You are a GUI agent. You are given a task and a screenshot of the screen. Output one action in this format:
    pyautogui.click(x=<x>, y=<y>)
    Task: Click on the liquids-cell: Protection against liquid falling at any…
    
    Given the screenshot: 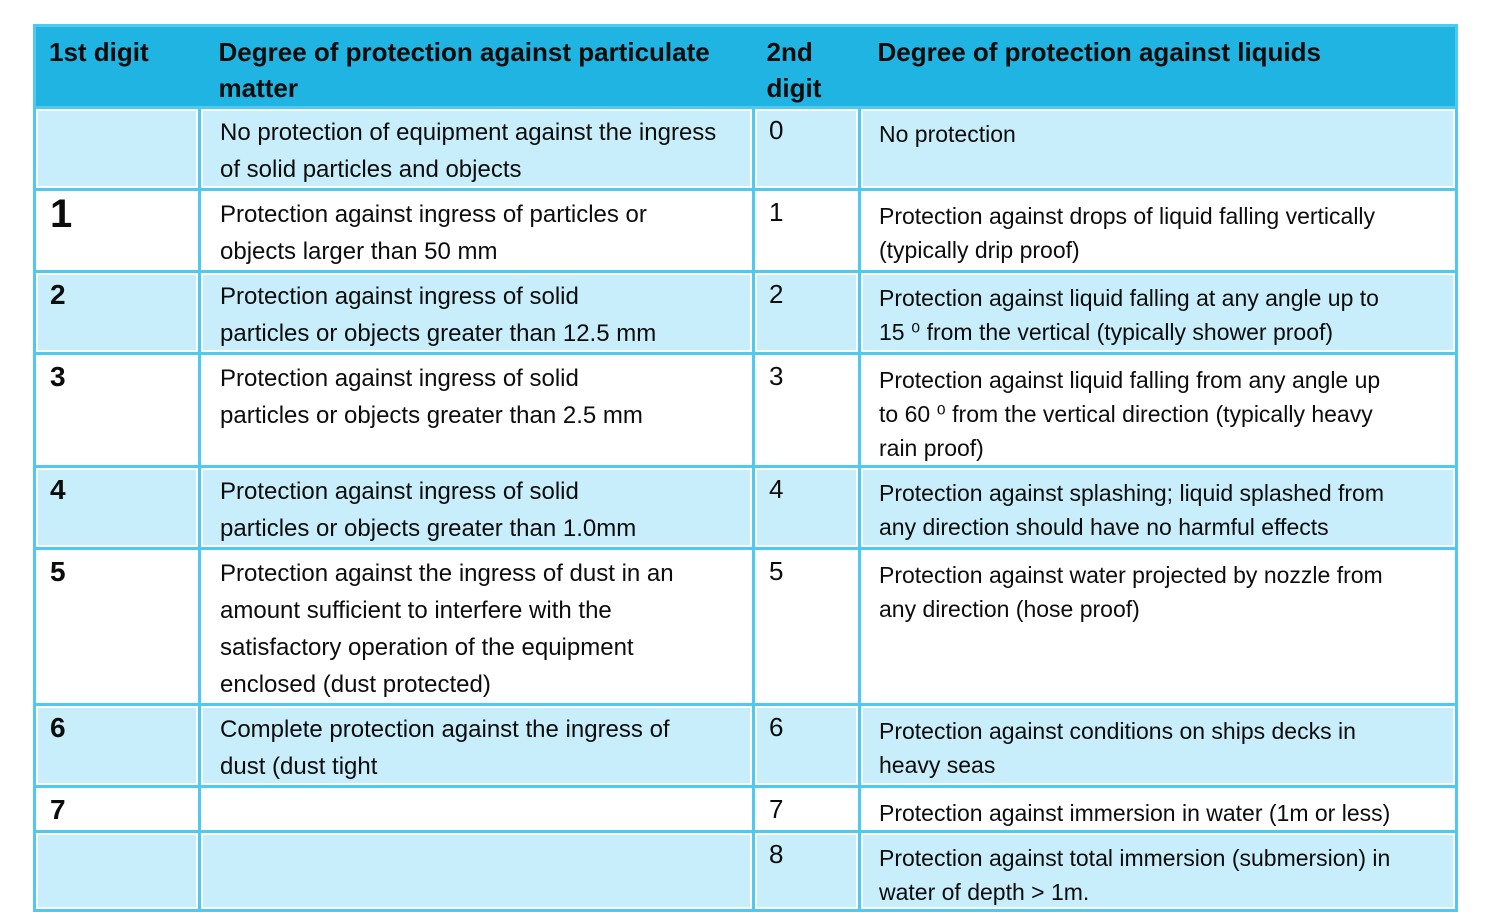 What is the action you would take?
    pyautogui.click(x=1158, y=312)
    